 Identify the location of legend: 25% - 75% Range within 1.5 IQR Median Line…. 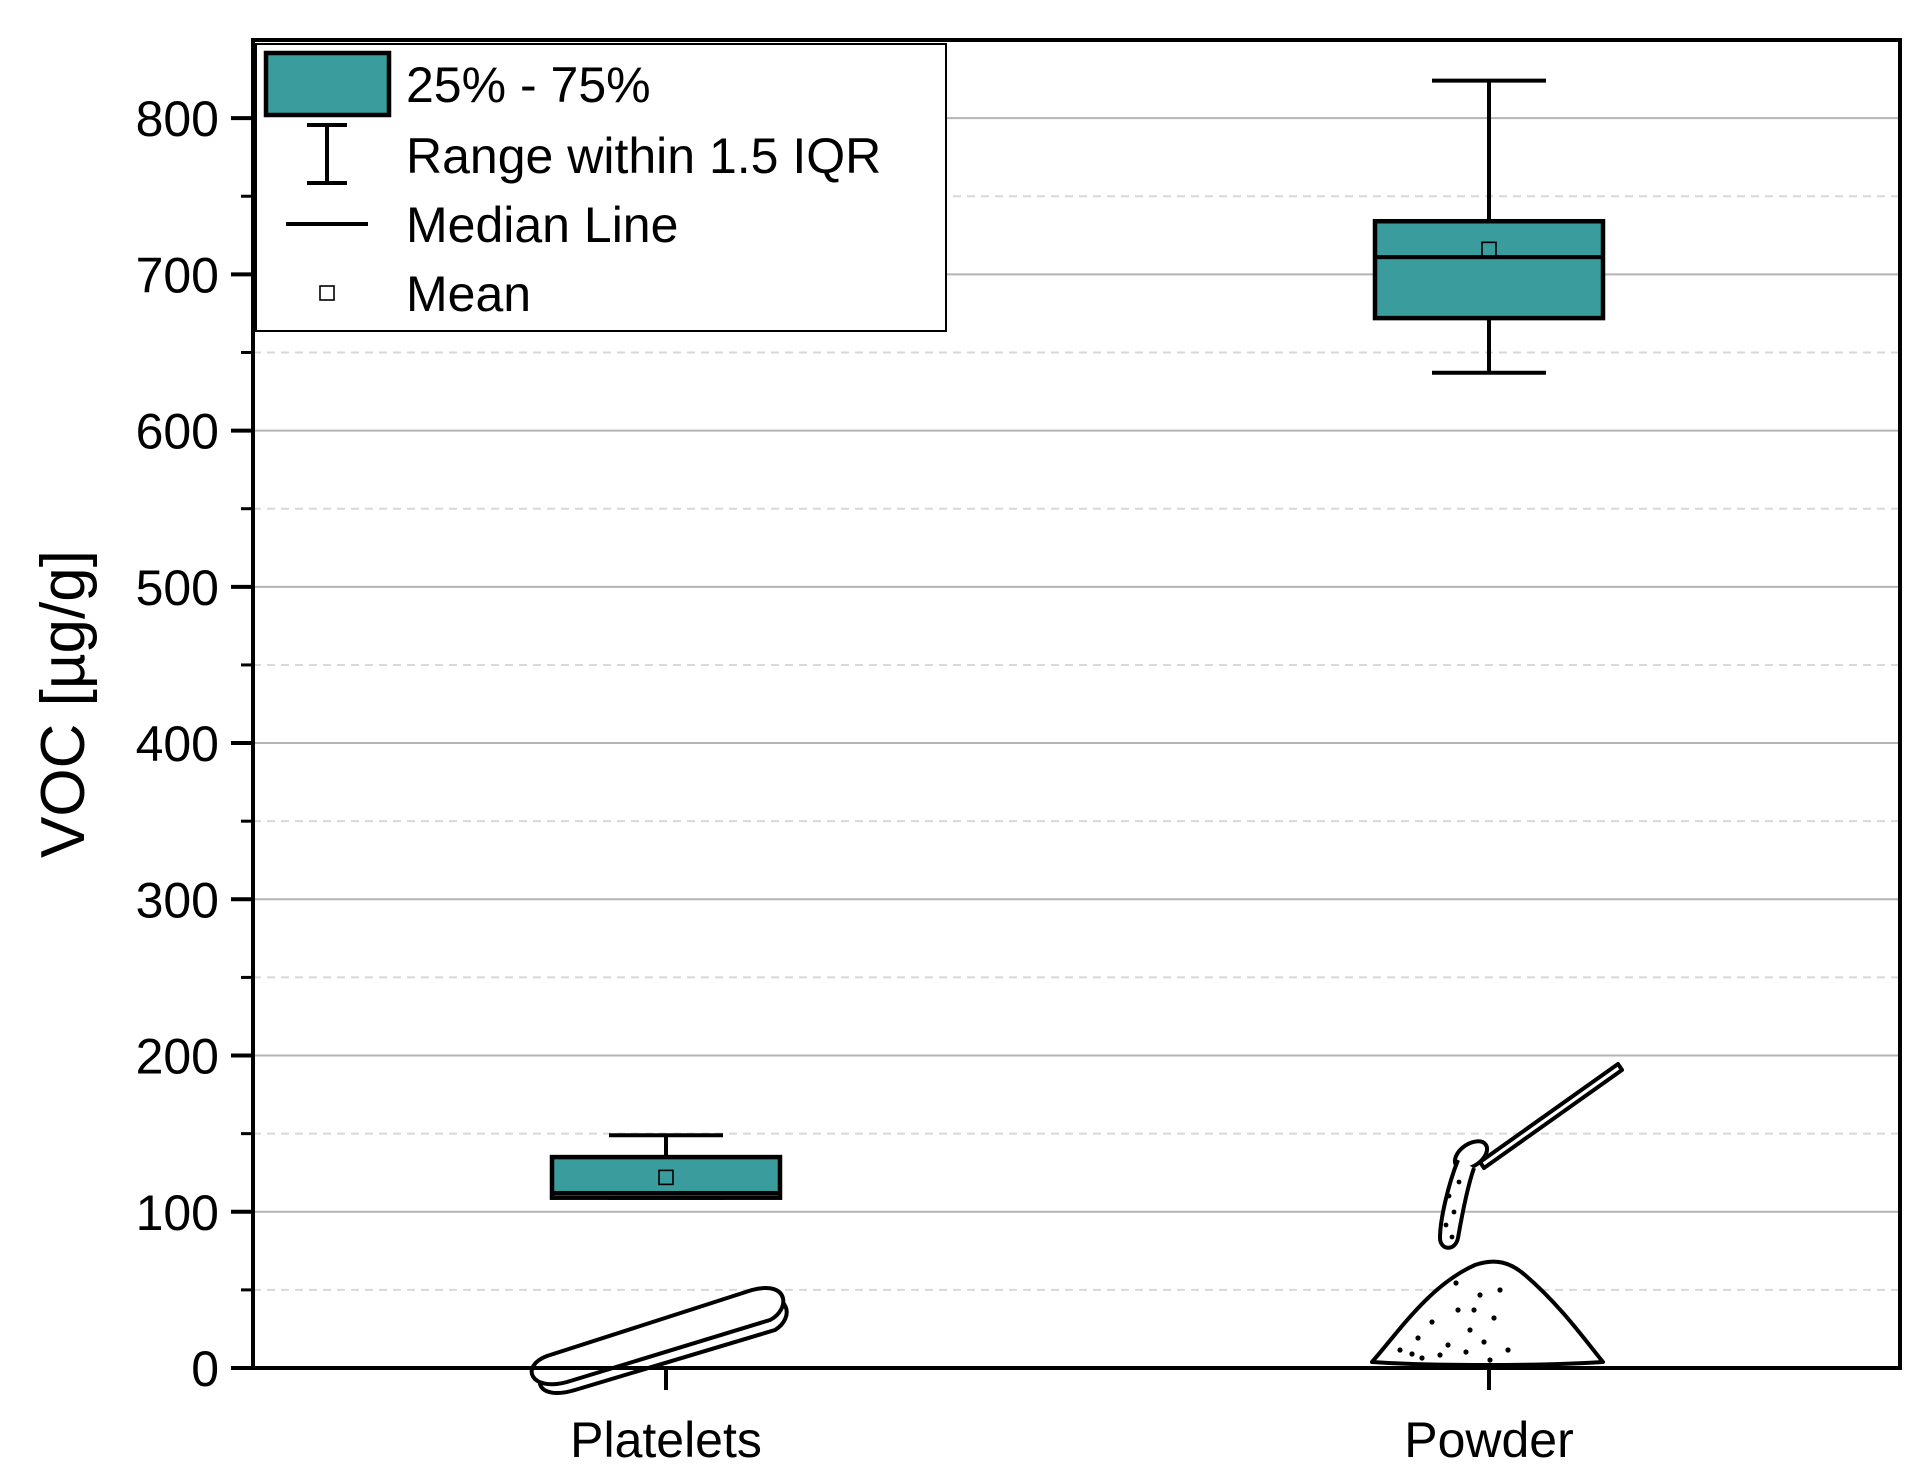
(601, 187).